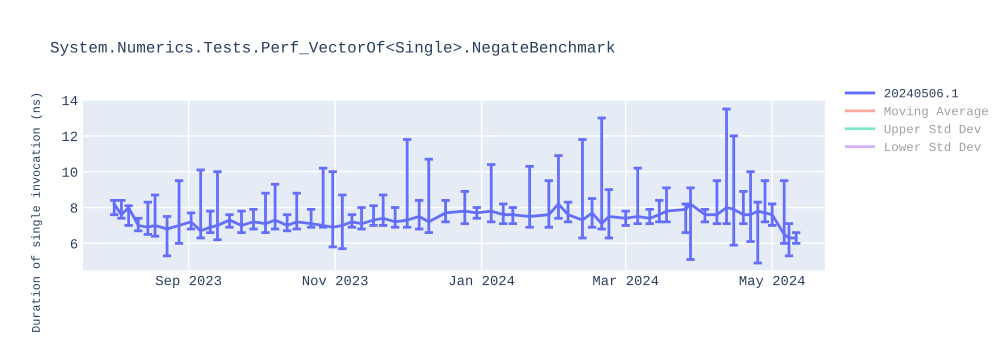 The width and height of the screenshot is (1000, 350). Describe the element at coordinates (70, 172) in the screenshot. I see `y-tick-label: 10` at that location.